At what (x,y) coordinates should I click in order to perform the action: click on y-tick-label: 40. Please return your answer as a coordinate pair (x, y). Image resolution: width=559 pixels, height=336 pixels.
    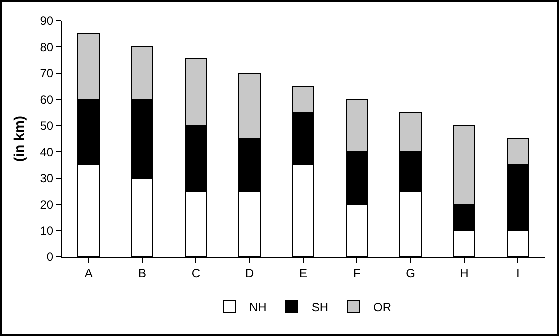
    Looking at the image, I should click on (47, 152).